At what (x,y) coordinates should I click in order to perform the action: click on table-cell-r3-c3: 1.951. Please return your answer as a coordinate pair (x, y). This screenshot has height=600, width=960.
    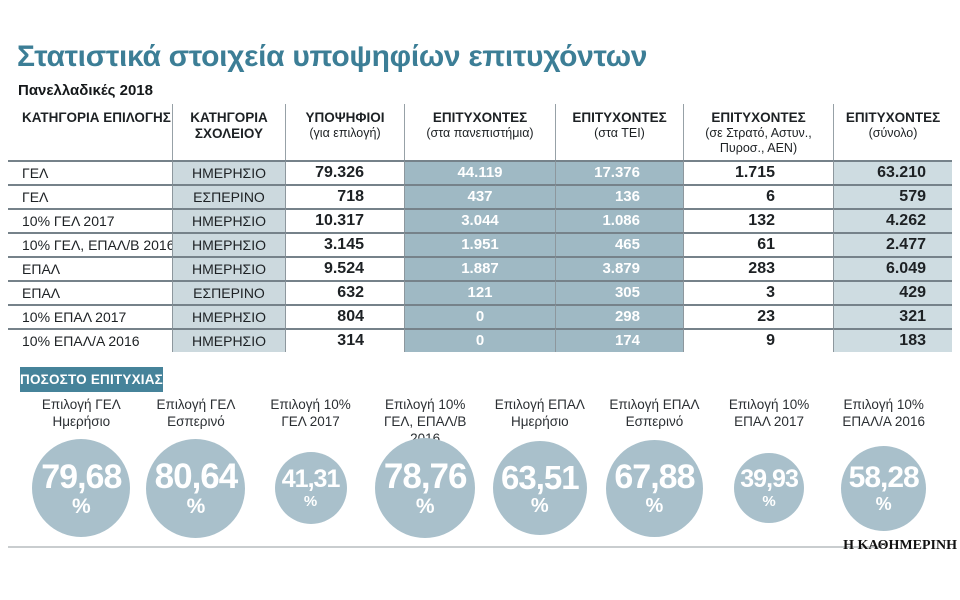
    Looking at the image, I should click on (479, 244).